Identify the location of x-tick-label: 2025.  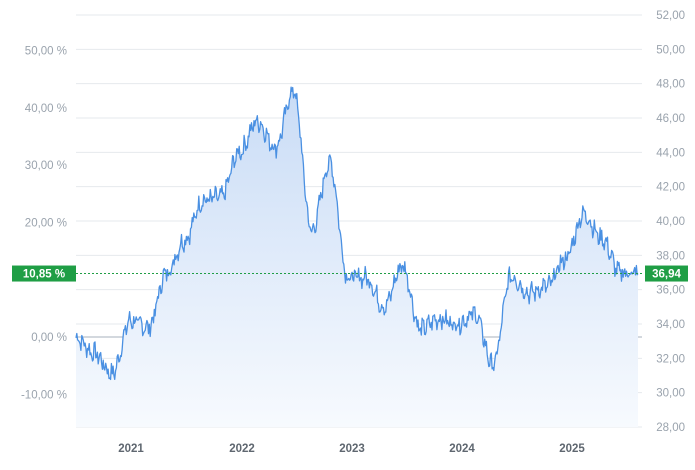
(572, 449).